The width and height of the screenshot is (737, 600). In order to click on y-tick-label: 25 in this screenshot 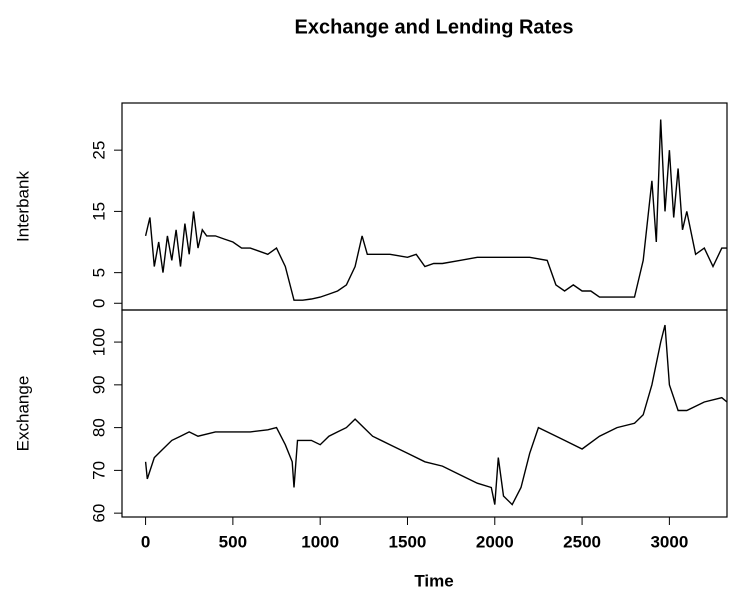, I will do `click(98, 150)`.